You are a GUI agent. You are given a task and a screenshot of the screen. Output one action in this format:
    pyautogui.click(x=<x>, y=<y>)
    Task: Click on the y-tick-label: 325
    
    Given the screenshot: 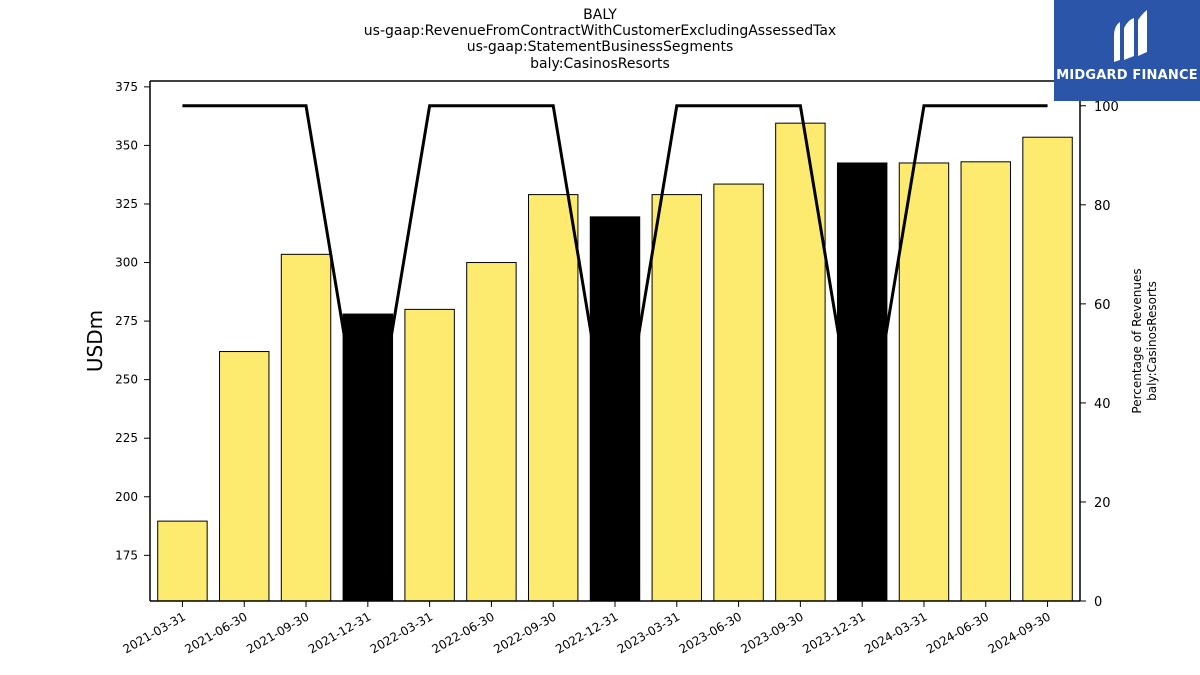 What is the action you would take?
    pyautogui.click(x=126, y=204)
    